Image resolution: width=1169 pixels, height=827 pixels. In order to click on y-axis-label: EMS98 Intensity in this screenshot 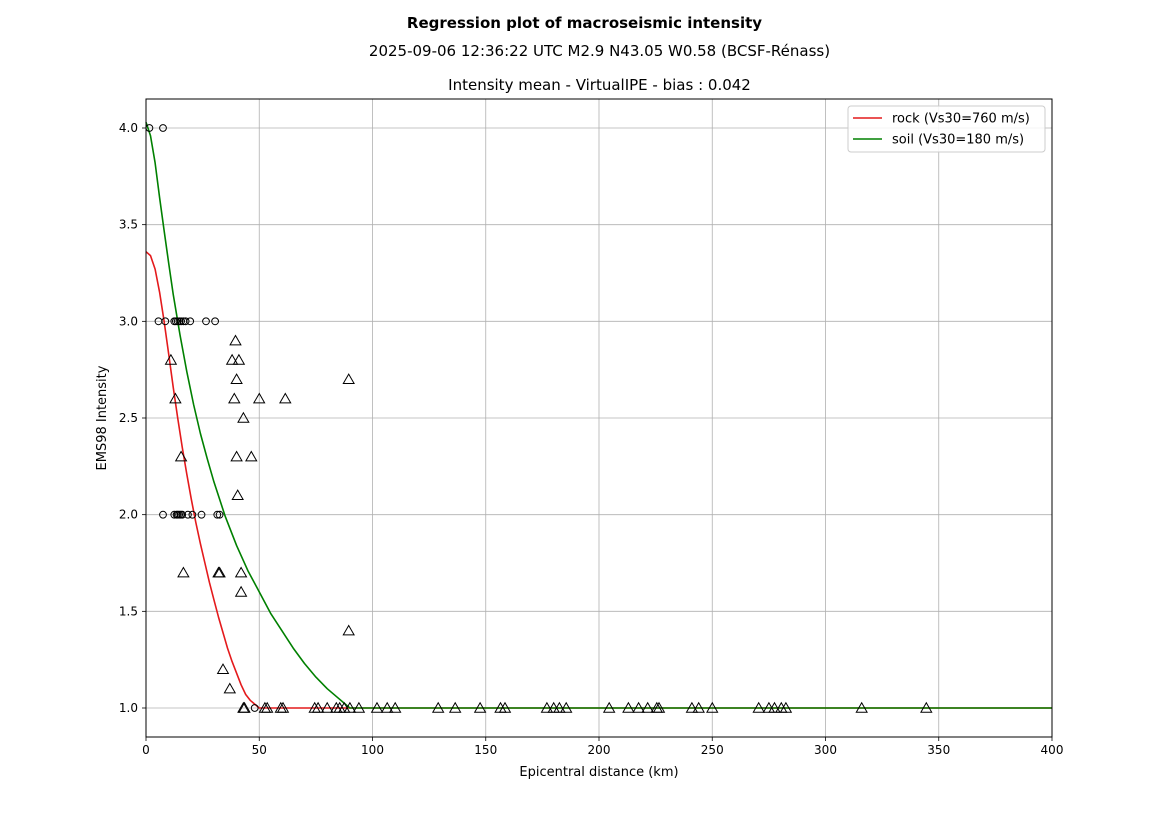, I will do `click(102, 417)`.